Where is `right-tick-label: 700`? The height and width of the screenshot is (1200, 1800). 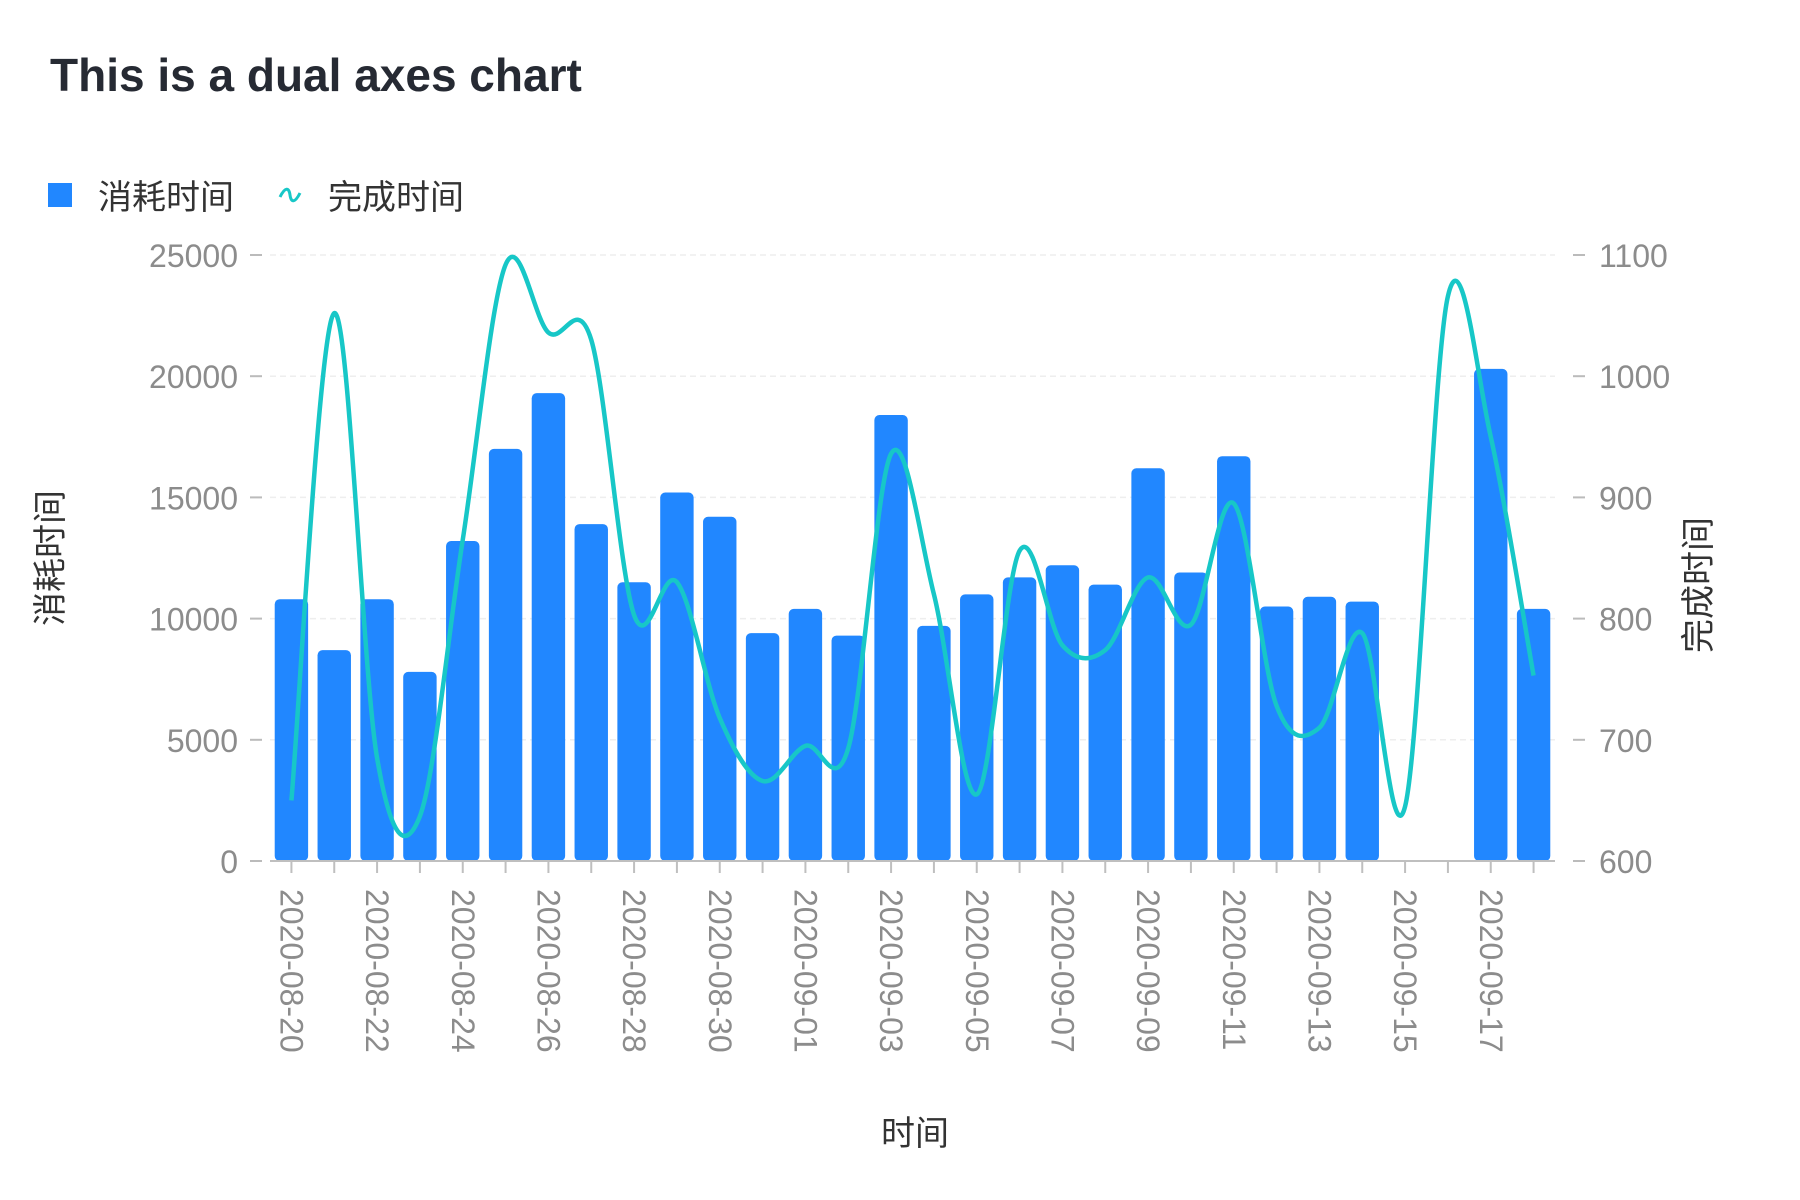
right-tick-label: 700 is located at coordinates (1625, 741).